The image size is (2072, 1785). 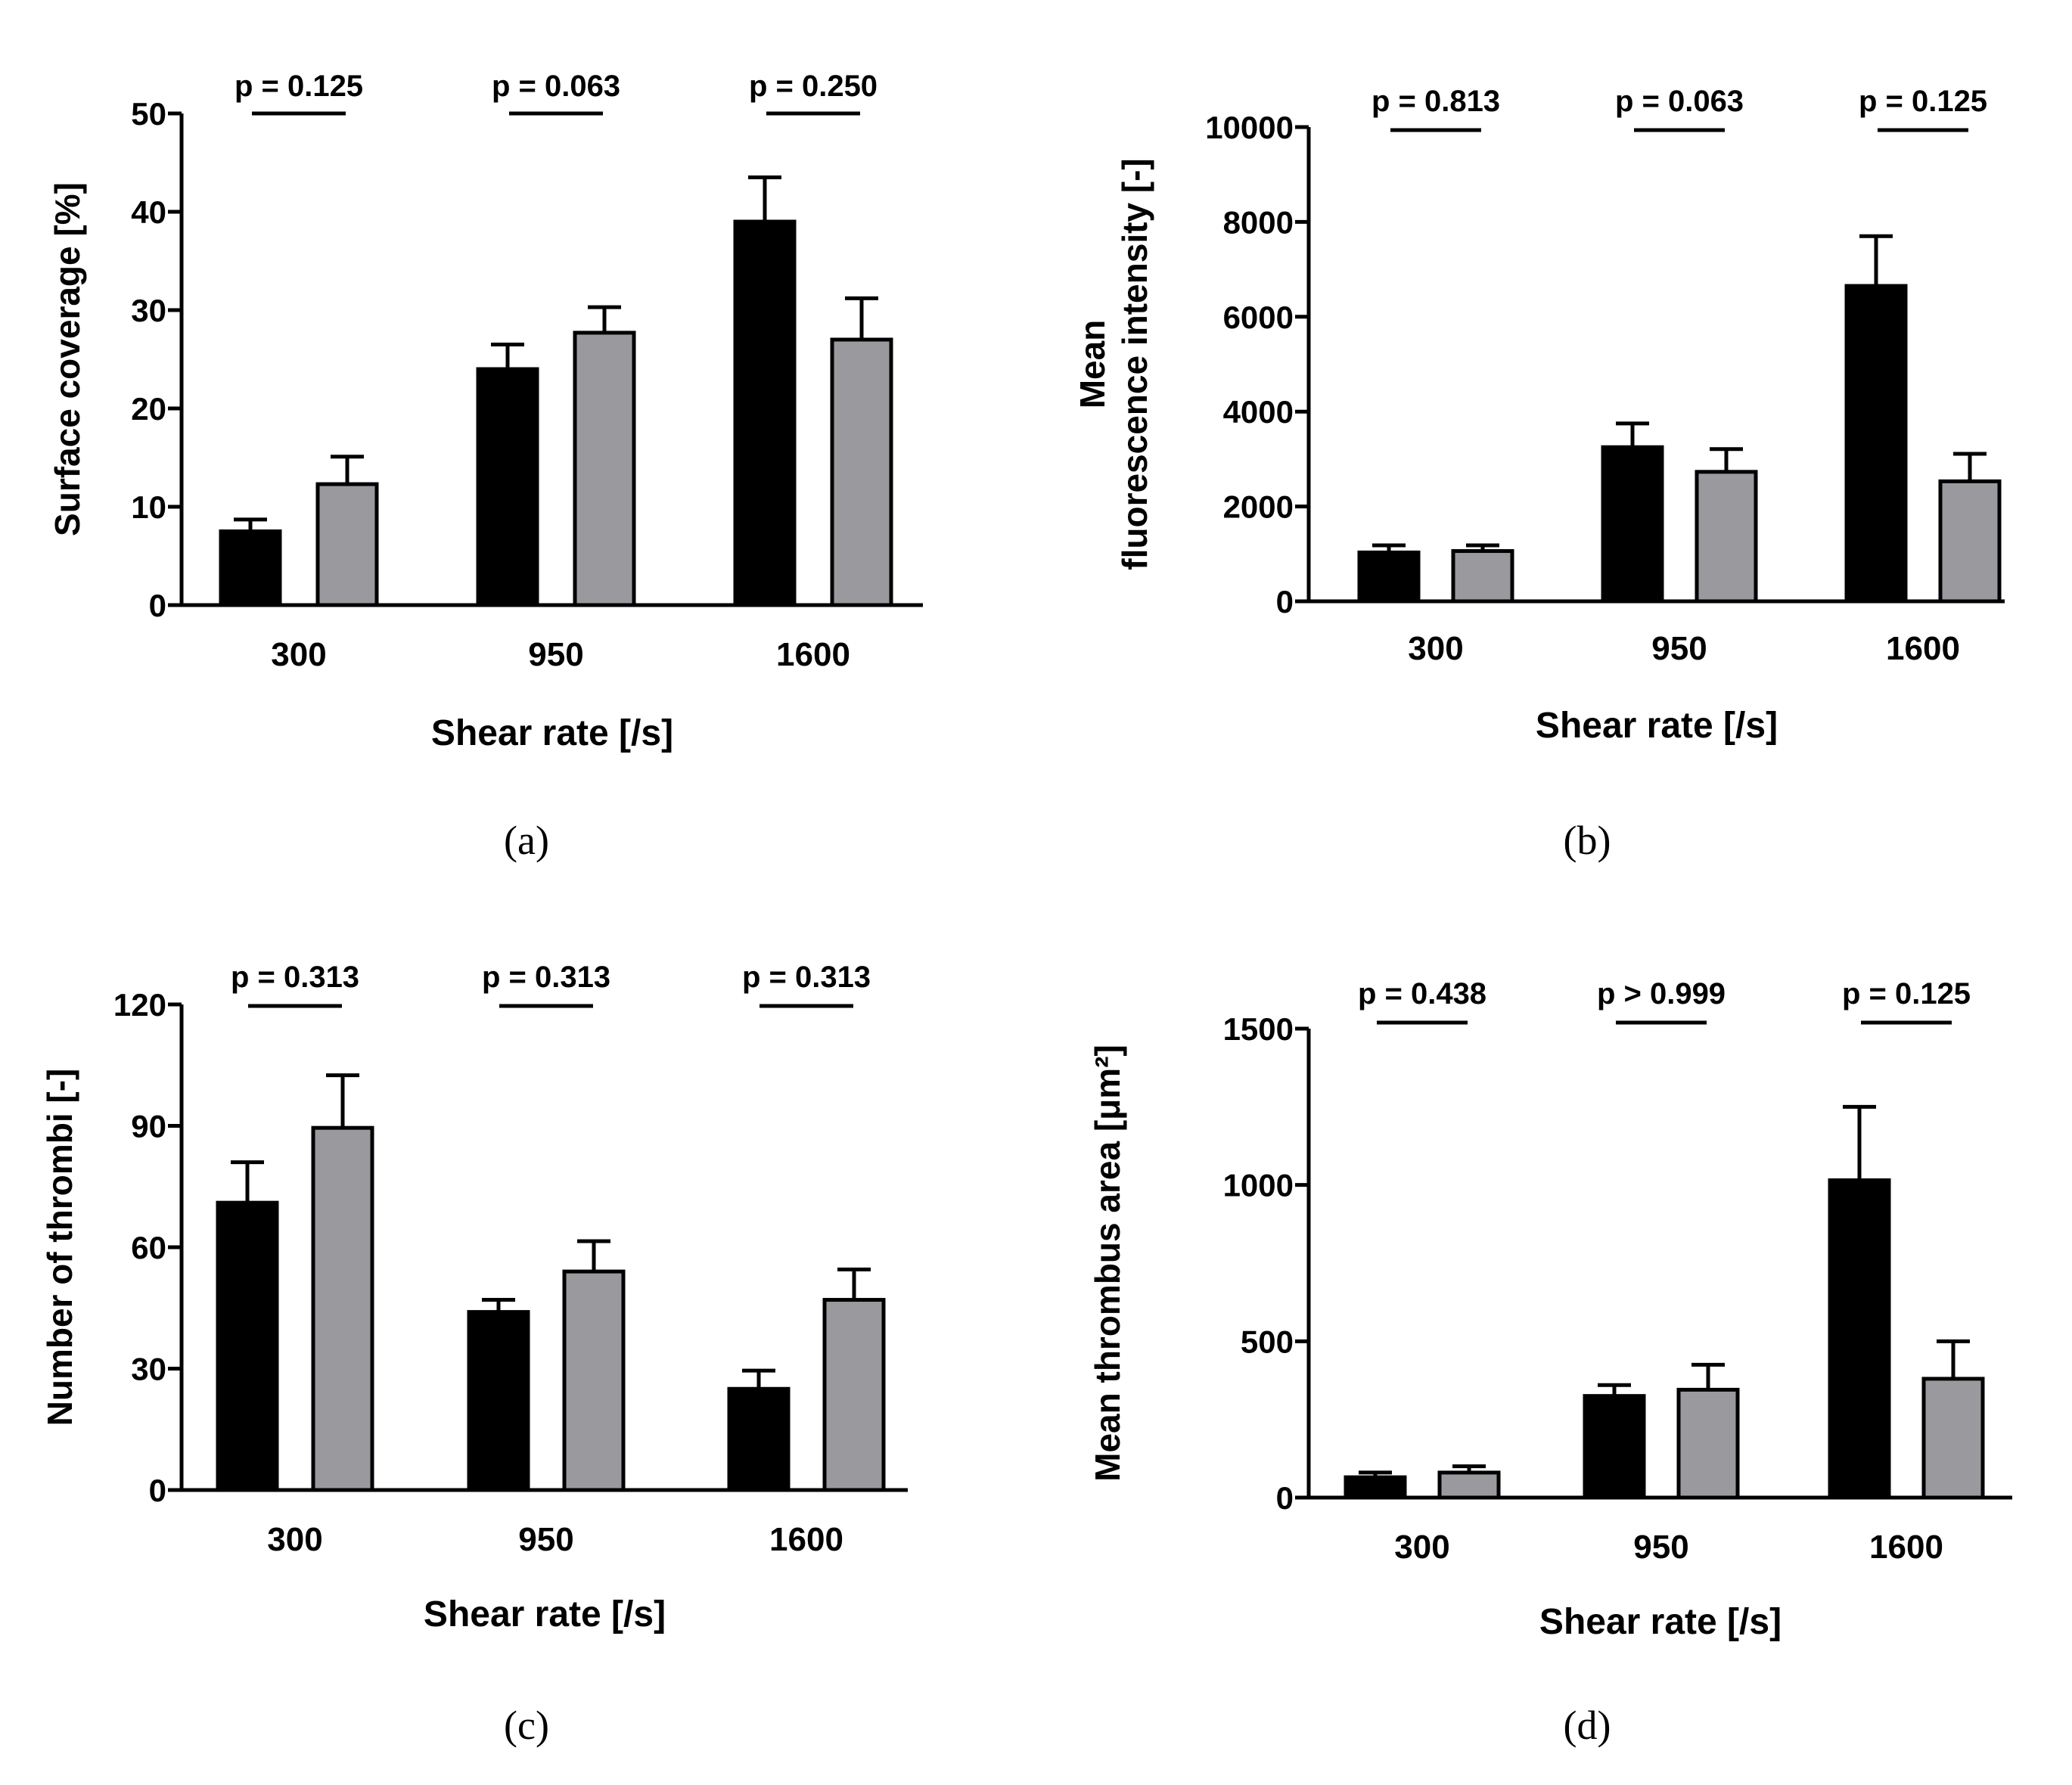 I want to click on y-tick-label: 4000, so click(x=1258, y=412).